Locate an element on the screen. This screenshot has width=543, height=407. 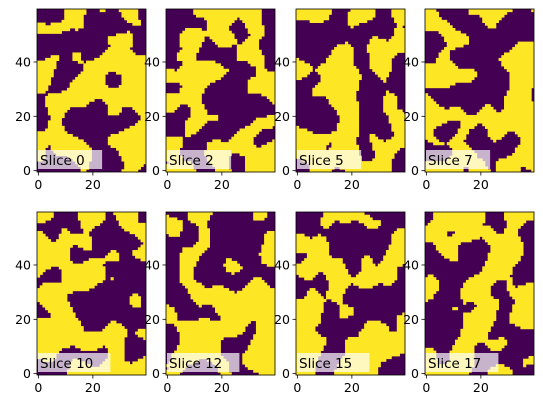
axes-frame is located at coordinates (91, 293).